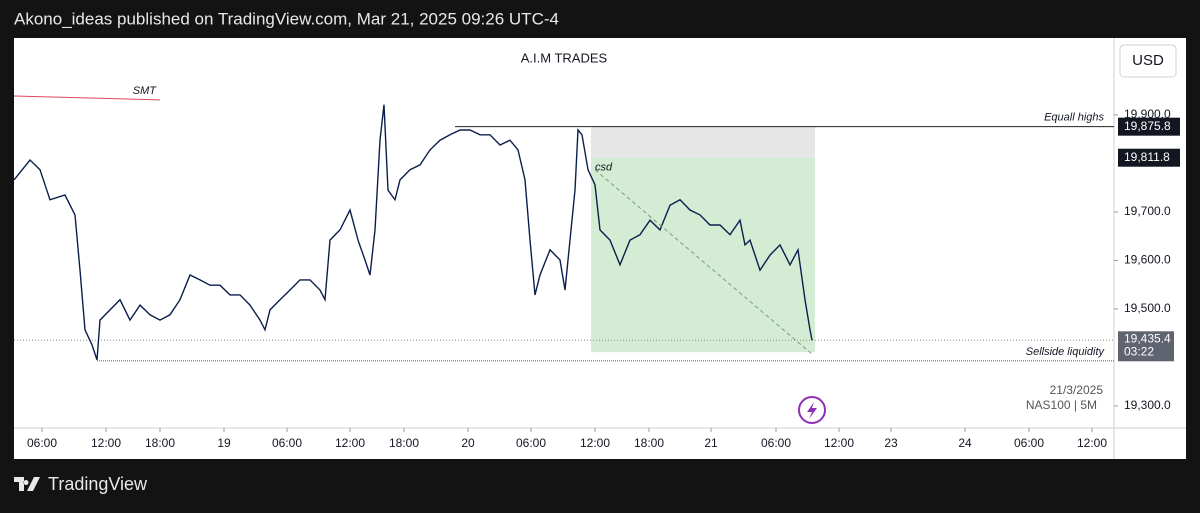 The width and height of the screenshot is (1200, 513). Describe the element at coordinates (1066, 352) in the screenshot. I see `level-label: Sellside liquidity` at that location.